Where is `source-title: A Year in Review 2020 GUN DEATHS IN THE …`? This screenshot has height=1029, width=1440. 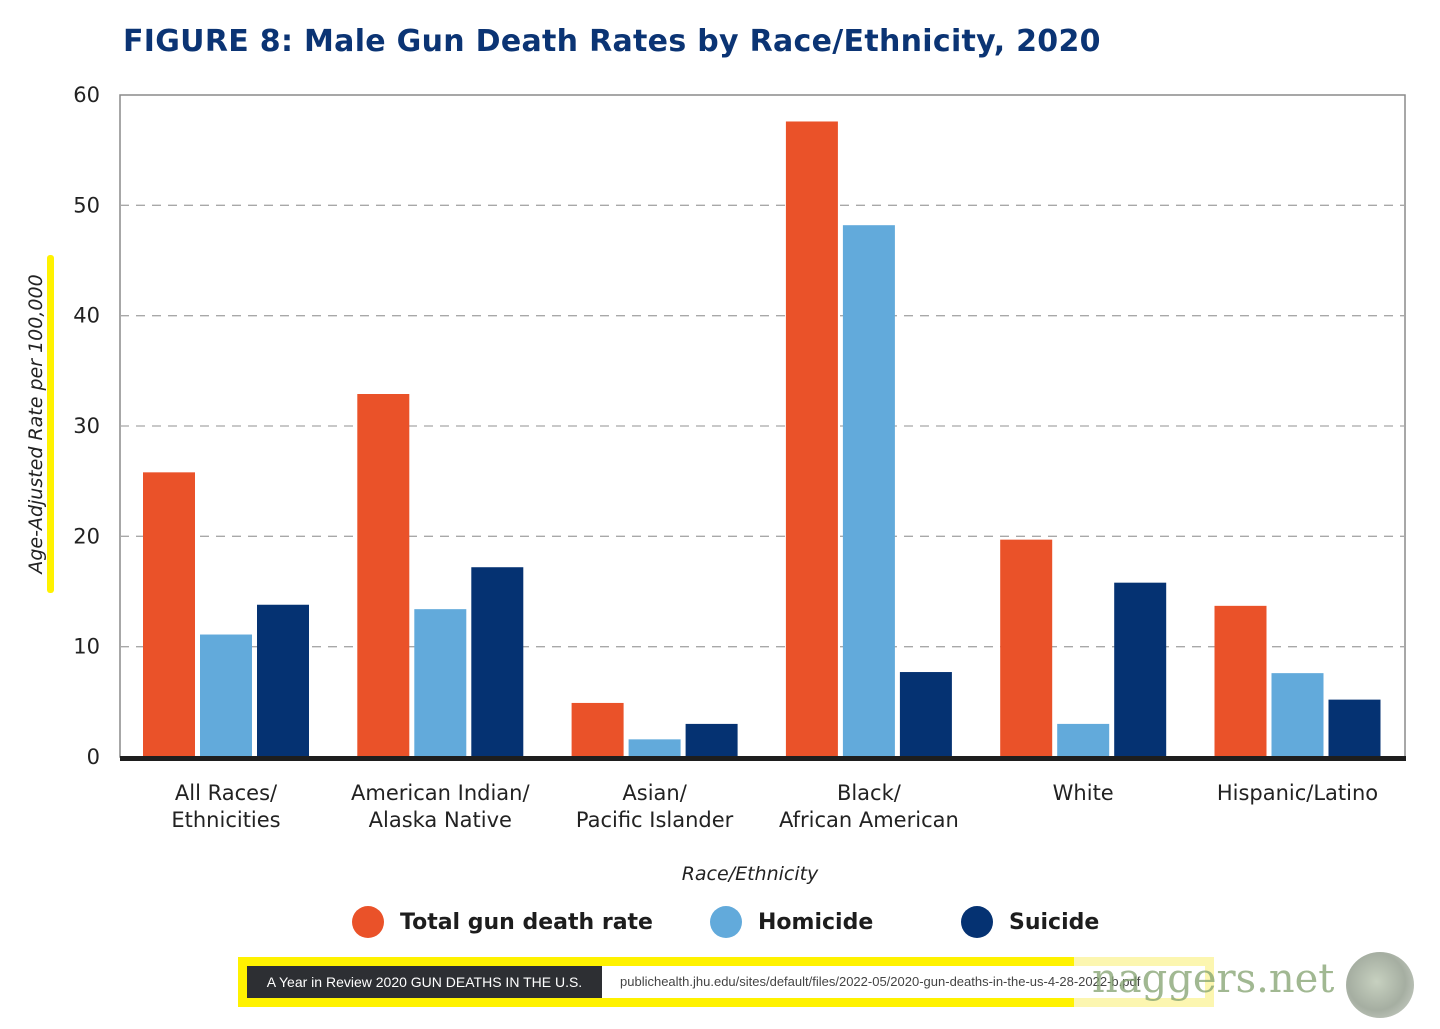 source-title: A Year in Review 2020 GUN DEATHS IN THE … is located at coordinates (424, 982).